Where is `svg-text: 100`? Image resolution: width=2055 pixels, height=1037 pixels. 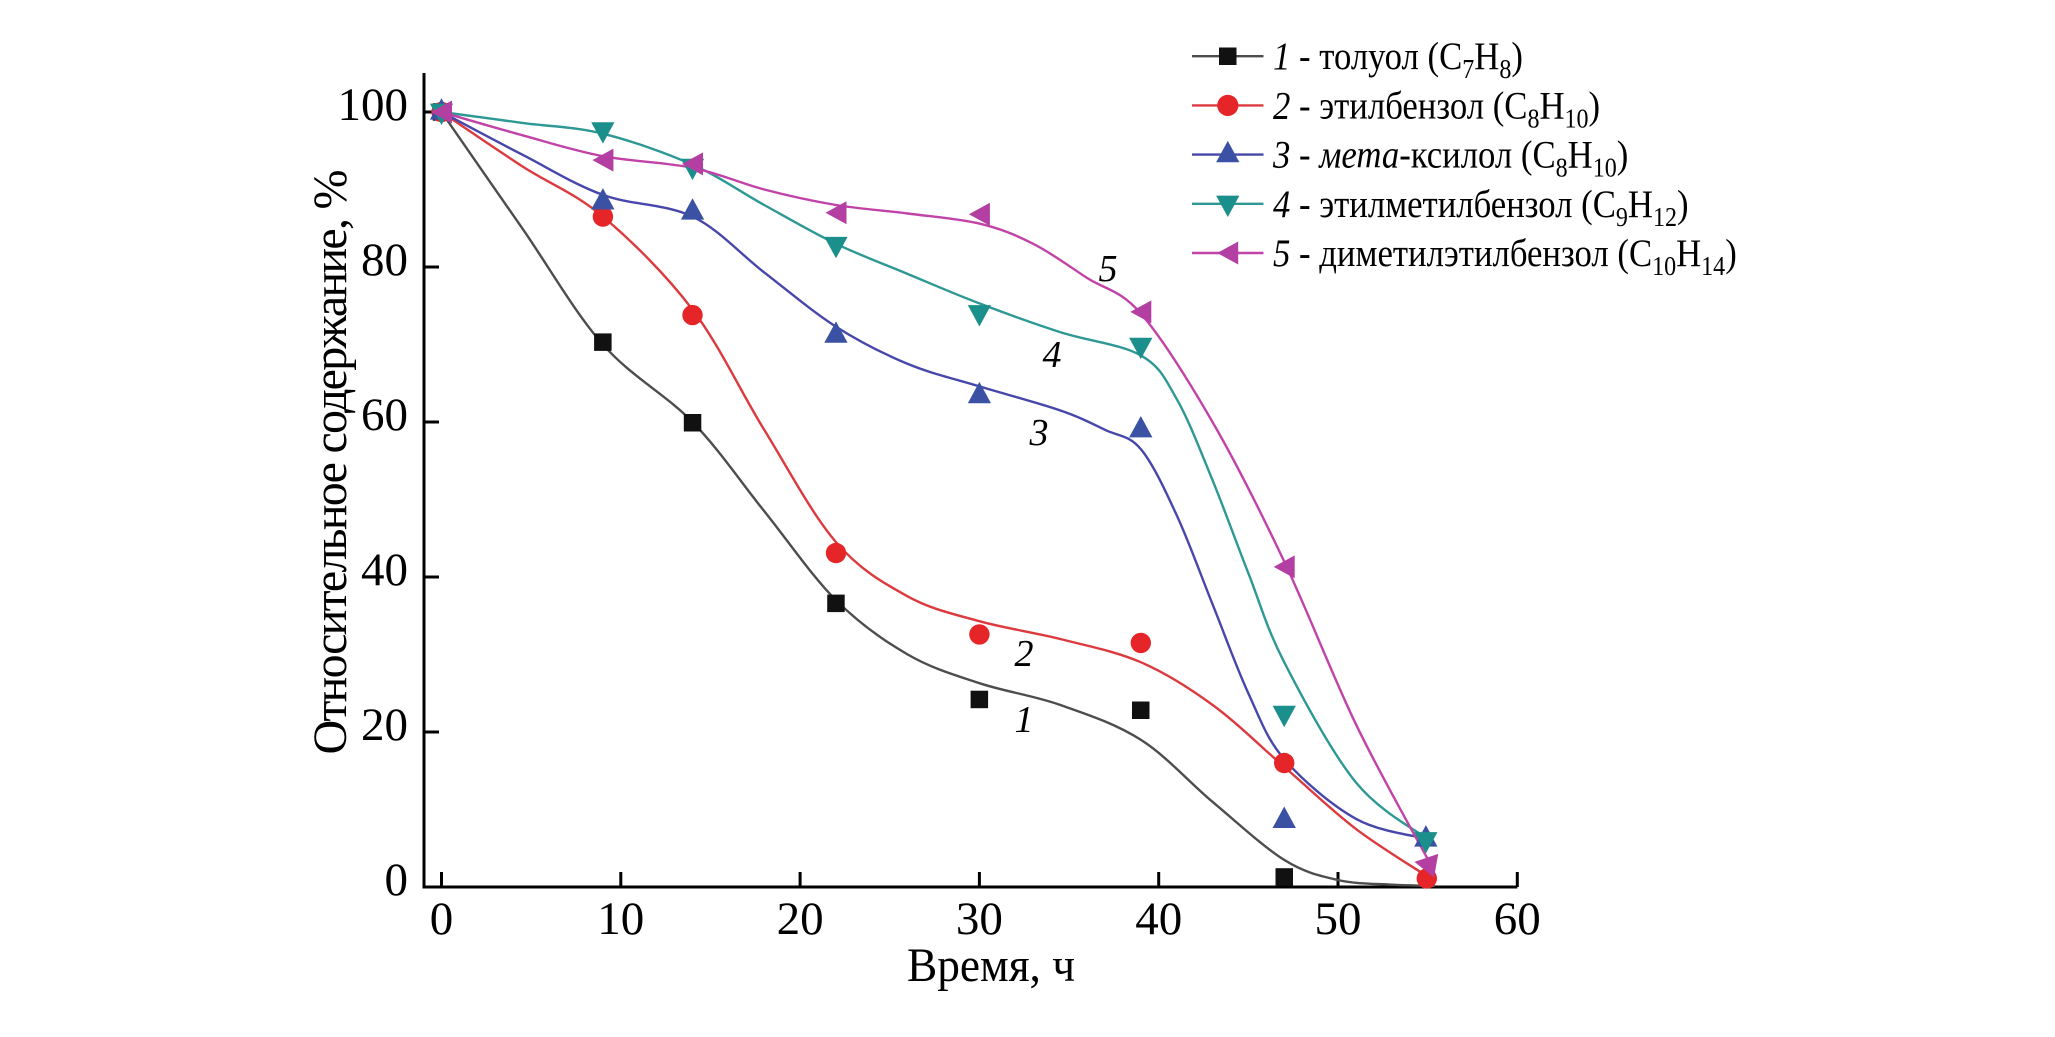 svg-text: 100 is located at coordinates (373, 105).